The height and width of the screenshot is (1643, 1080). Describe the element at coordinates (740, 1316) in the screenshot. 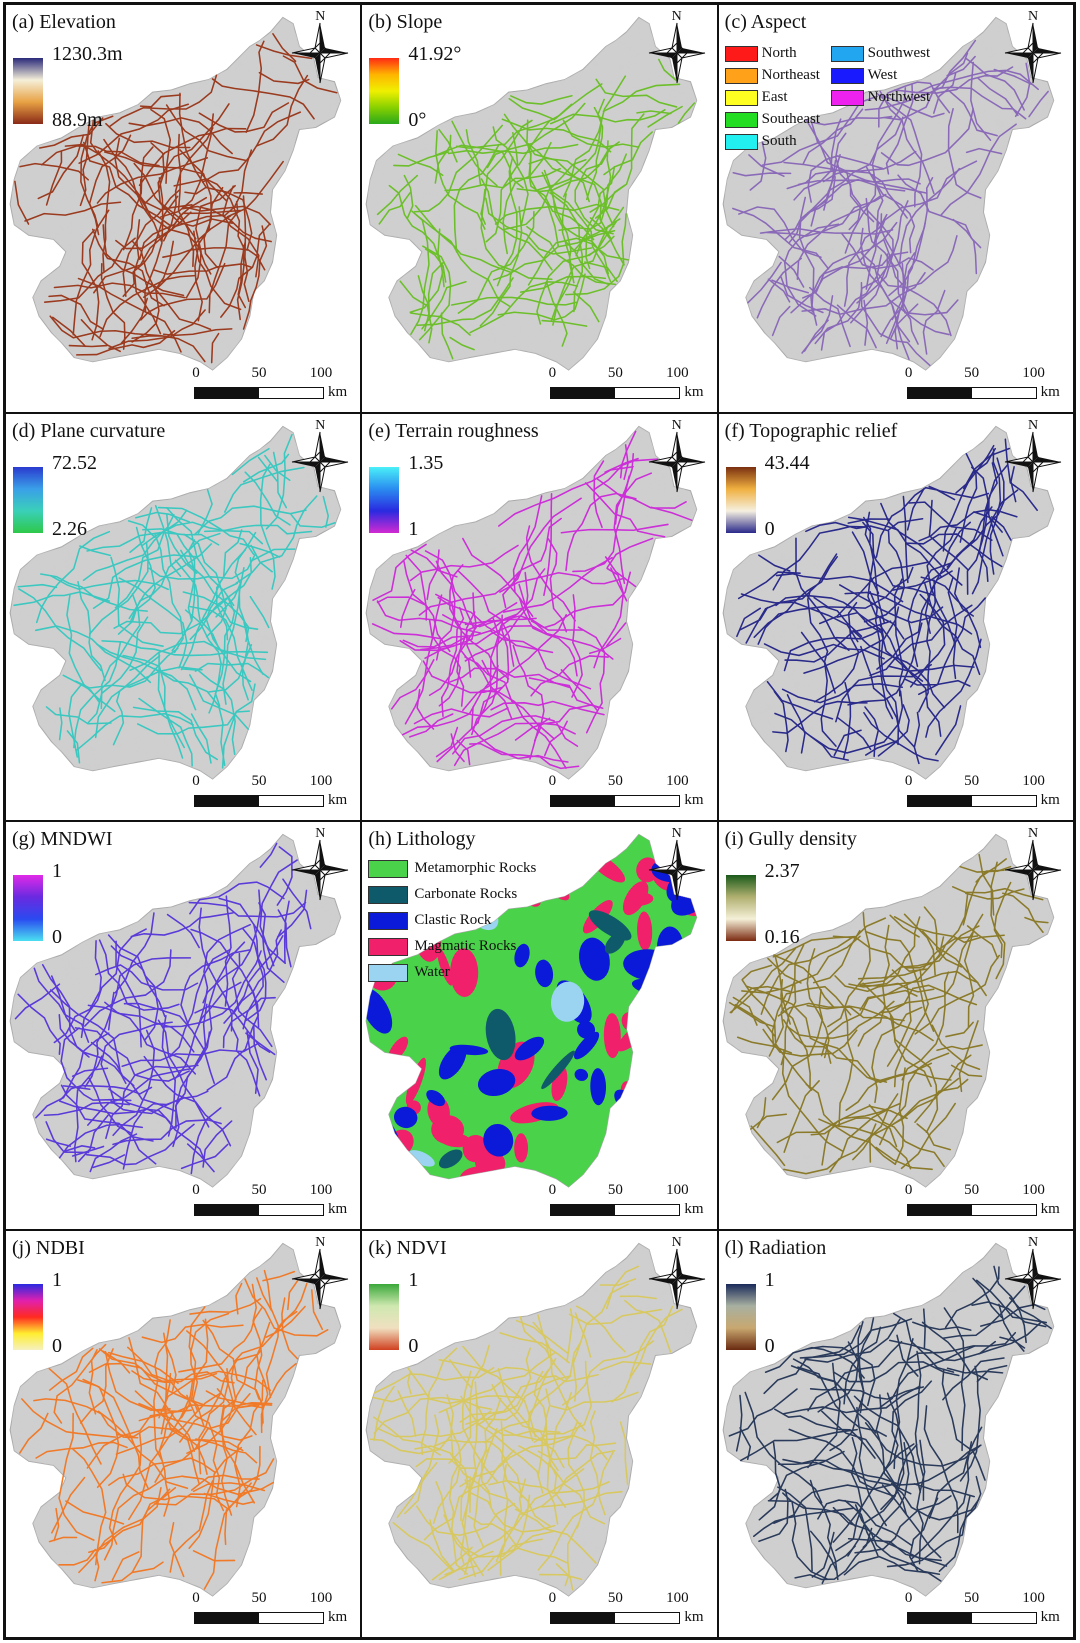

I see `color-ramp` at that location.